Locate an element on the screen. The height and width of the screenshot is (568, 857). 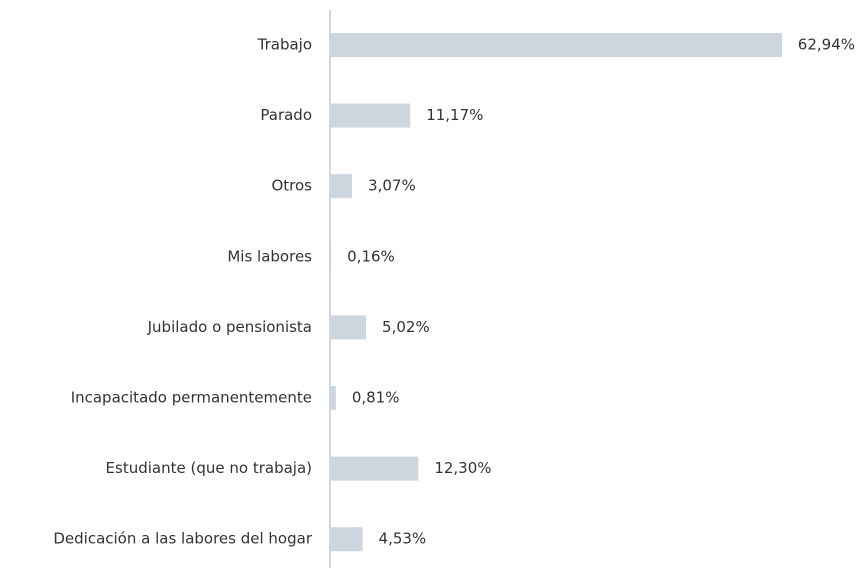
category-label: Jubilado o pensionista is located at coordinates (229, 327).